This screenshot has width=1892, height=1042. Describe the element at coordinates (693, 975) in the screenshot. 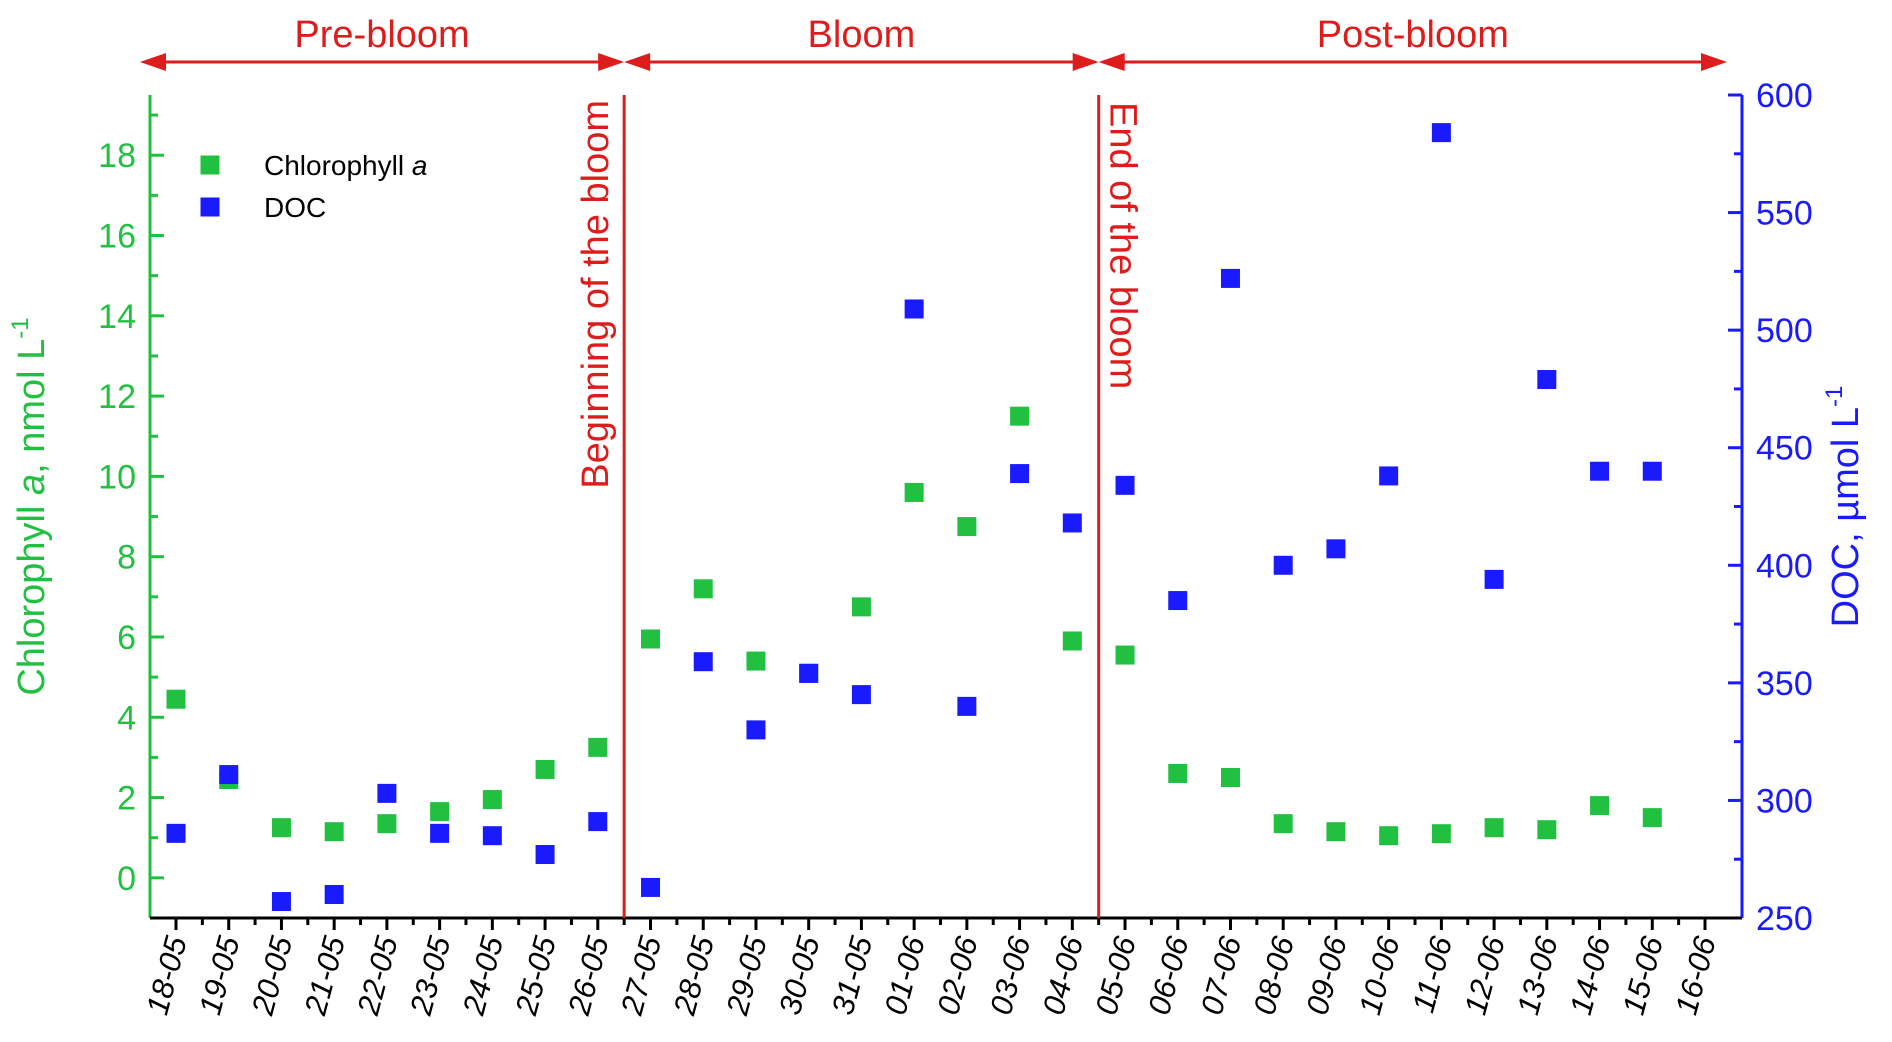

I see `x-tick-label: 28-05` at that location.